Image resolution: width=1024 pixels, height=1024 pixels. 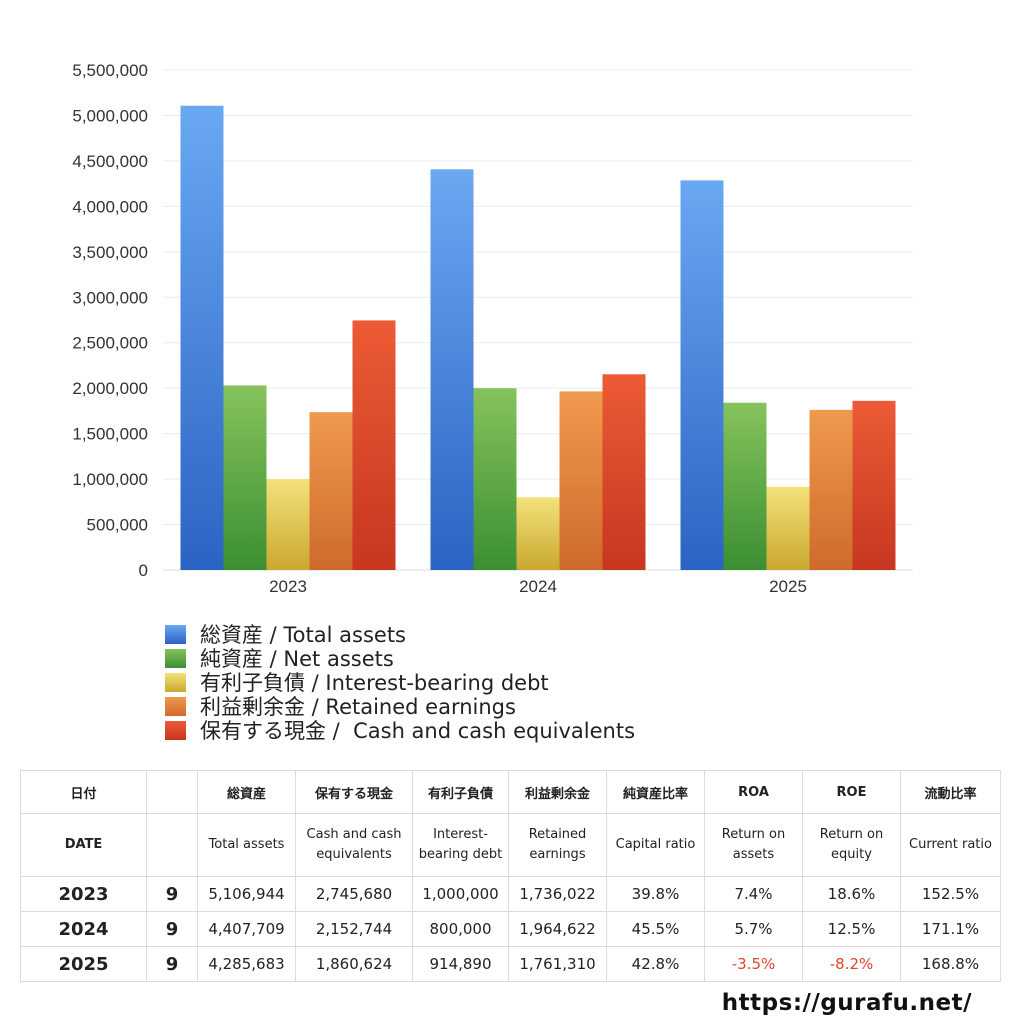 What do you see at coordinates (110, 70) in the screenshot?
I see `y-tick-label: 5,500,000` at bounding box center [110, 70].